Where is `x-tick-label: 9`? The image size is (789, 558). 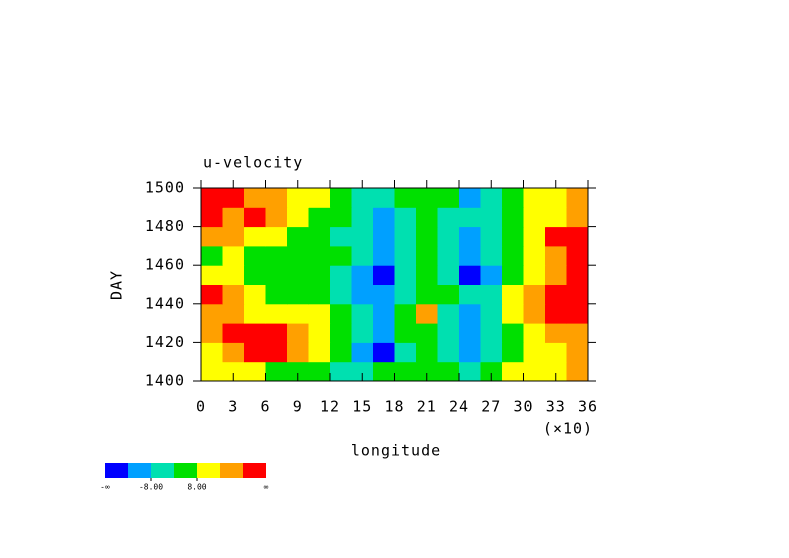 x-tick-label: 9 is located at coordinates (298, 407).